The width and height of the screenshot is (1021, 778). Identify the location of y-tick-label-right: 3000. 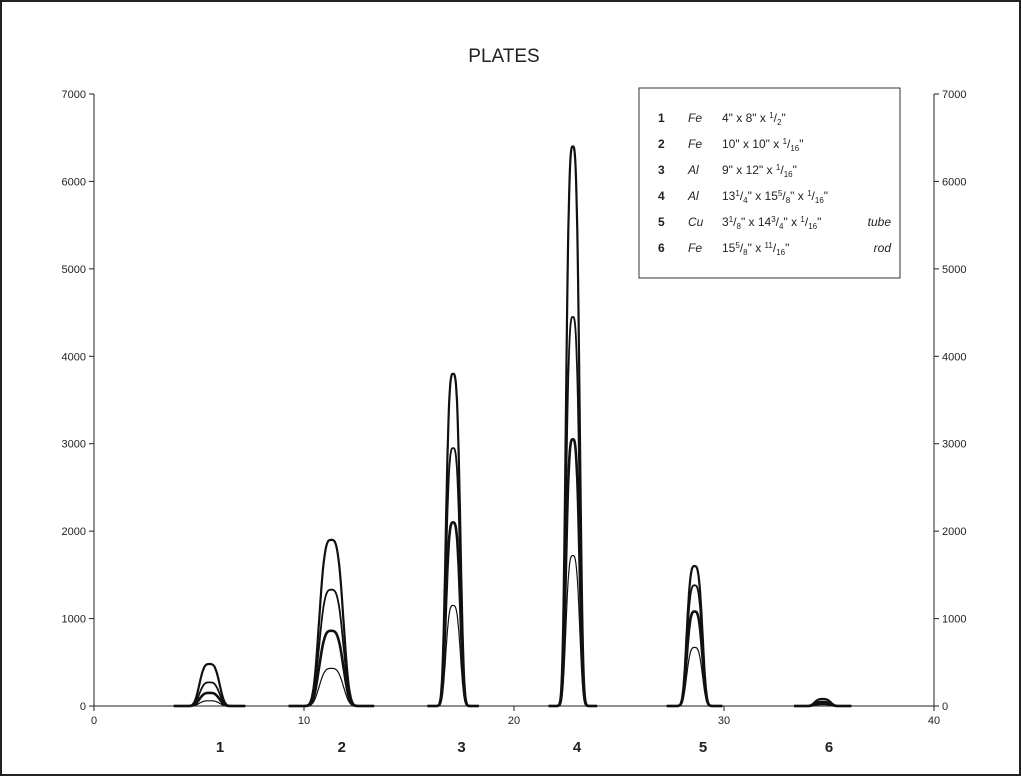
(954, 445).